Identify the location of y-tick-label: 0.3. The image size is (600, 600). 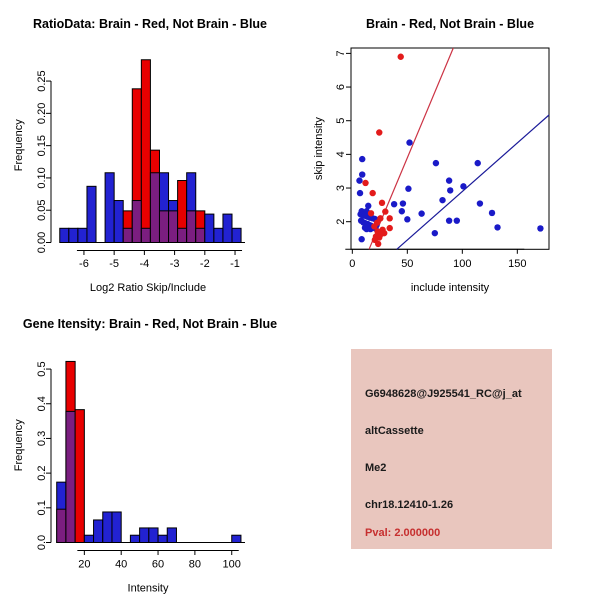
(42, 438).